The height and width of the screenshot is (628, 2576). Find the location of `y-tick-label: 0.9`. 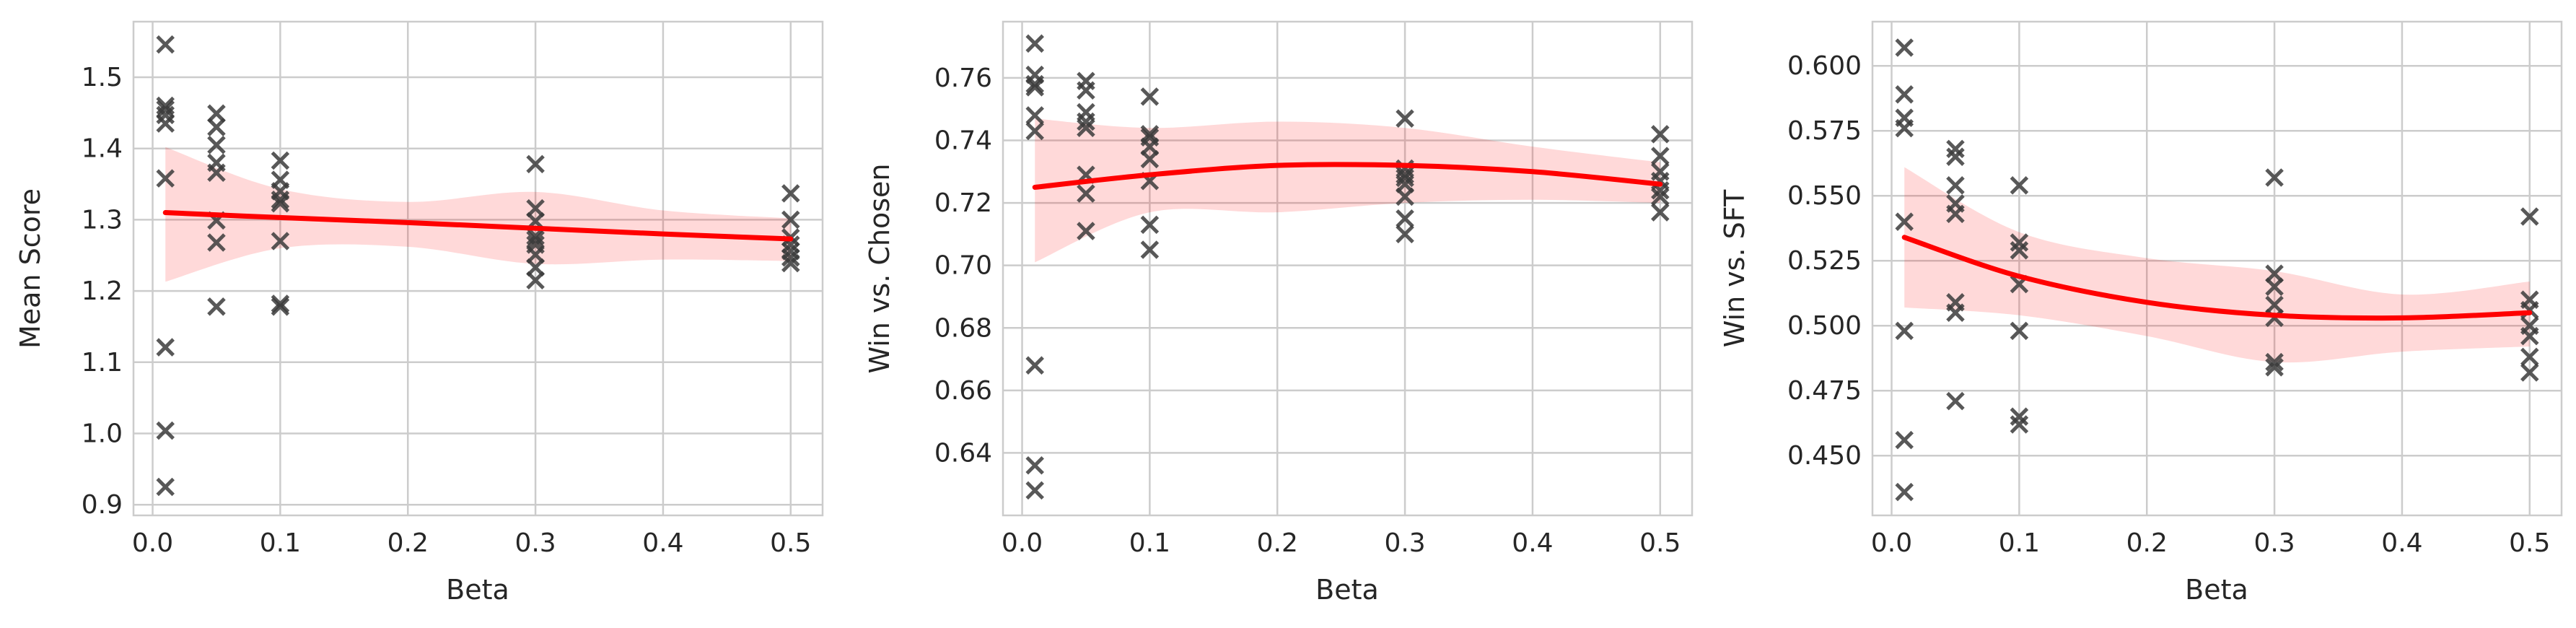

y-tick-label: 0.9 is located at coordinates (103, 505).